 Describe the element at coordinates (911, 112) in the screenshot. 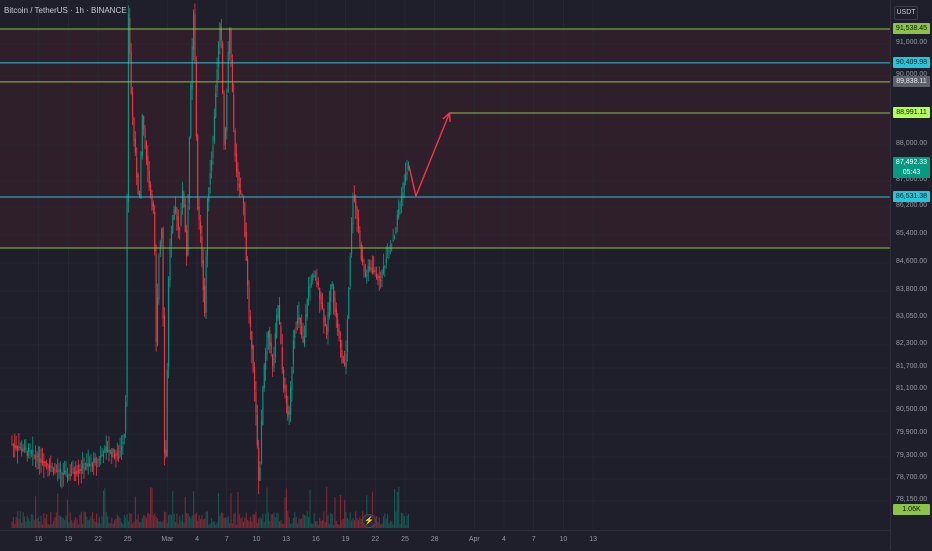

I see `price-badge: 88,991.11` at that location.